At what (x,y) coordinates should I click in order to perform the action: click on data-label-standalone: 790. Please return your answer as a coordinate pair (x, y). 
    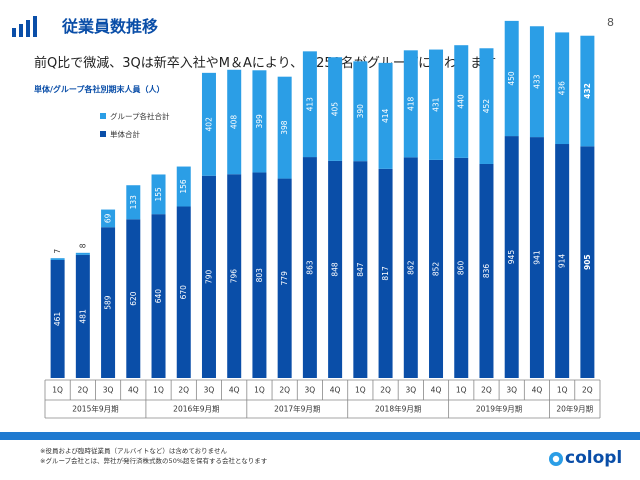
    Looking at the image, I should click on (208, 277).